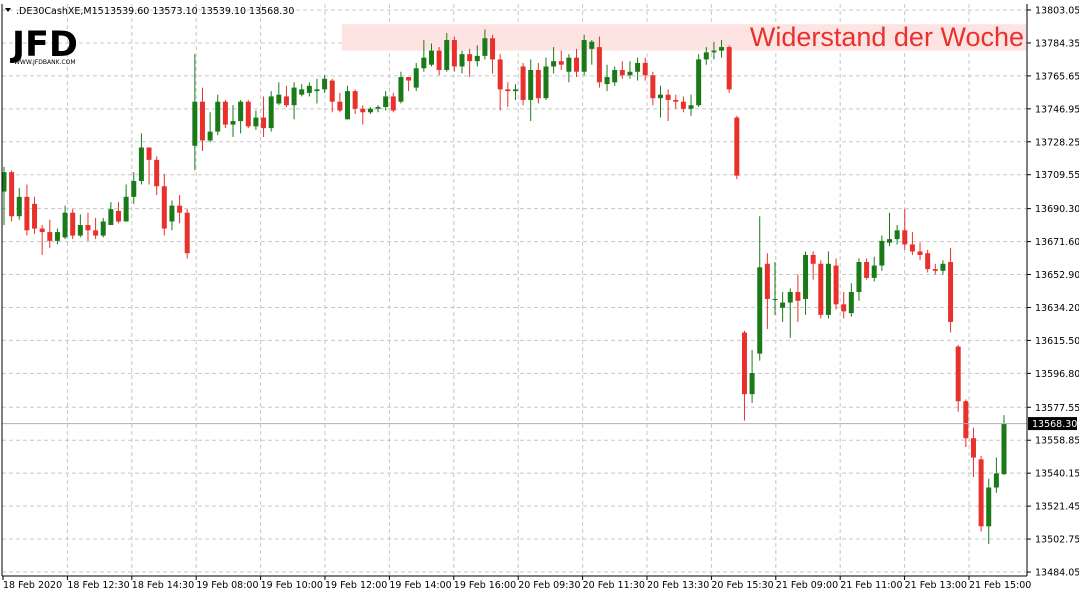 The width and height of the screenshot is (1079, 596). I want to click on y-tick-label: 13784.35, so click(1057, 43).